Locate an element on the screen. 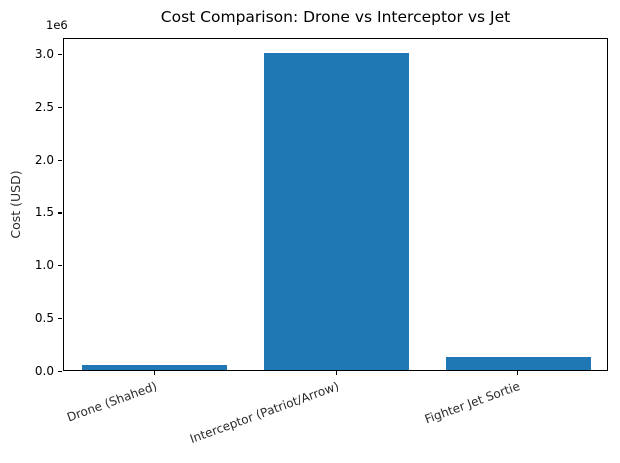  x-tick-label: Interceptor (Patriot/Arrow) is located at coordinates (264, 413).